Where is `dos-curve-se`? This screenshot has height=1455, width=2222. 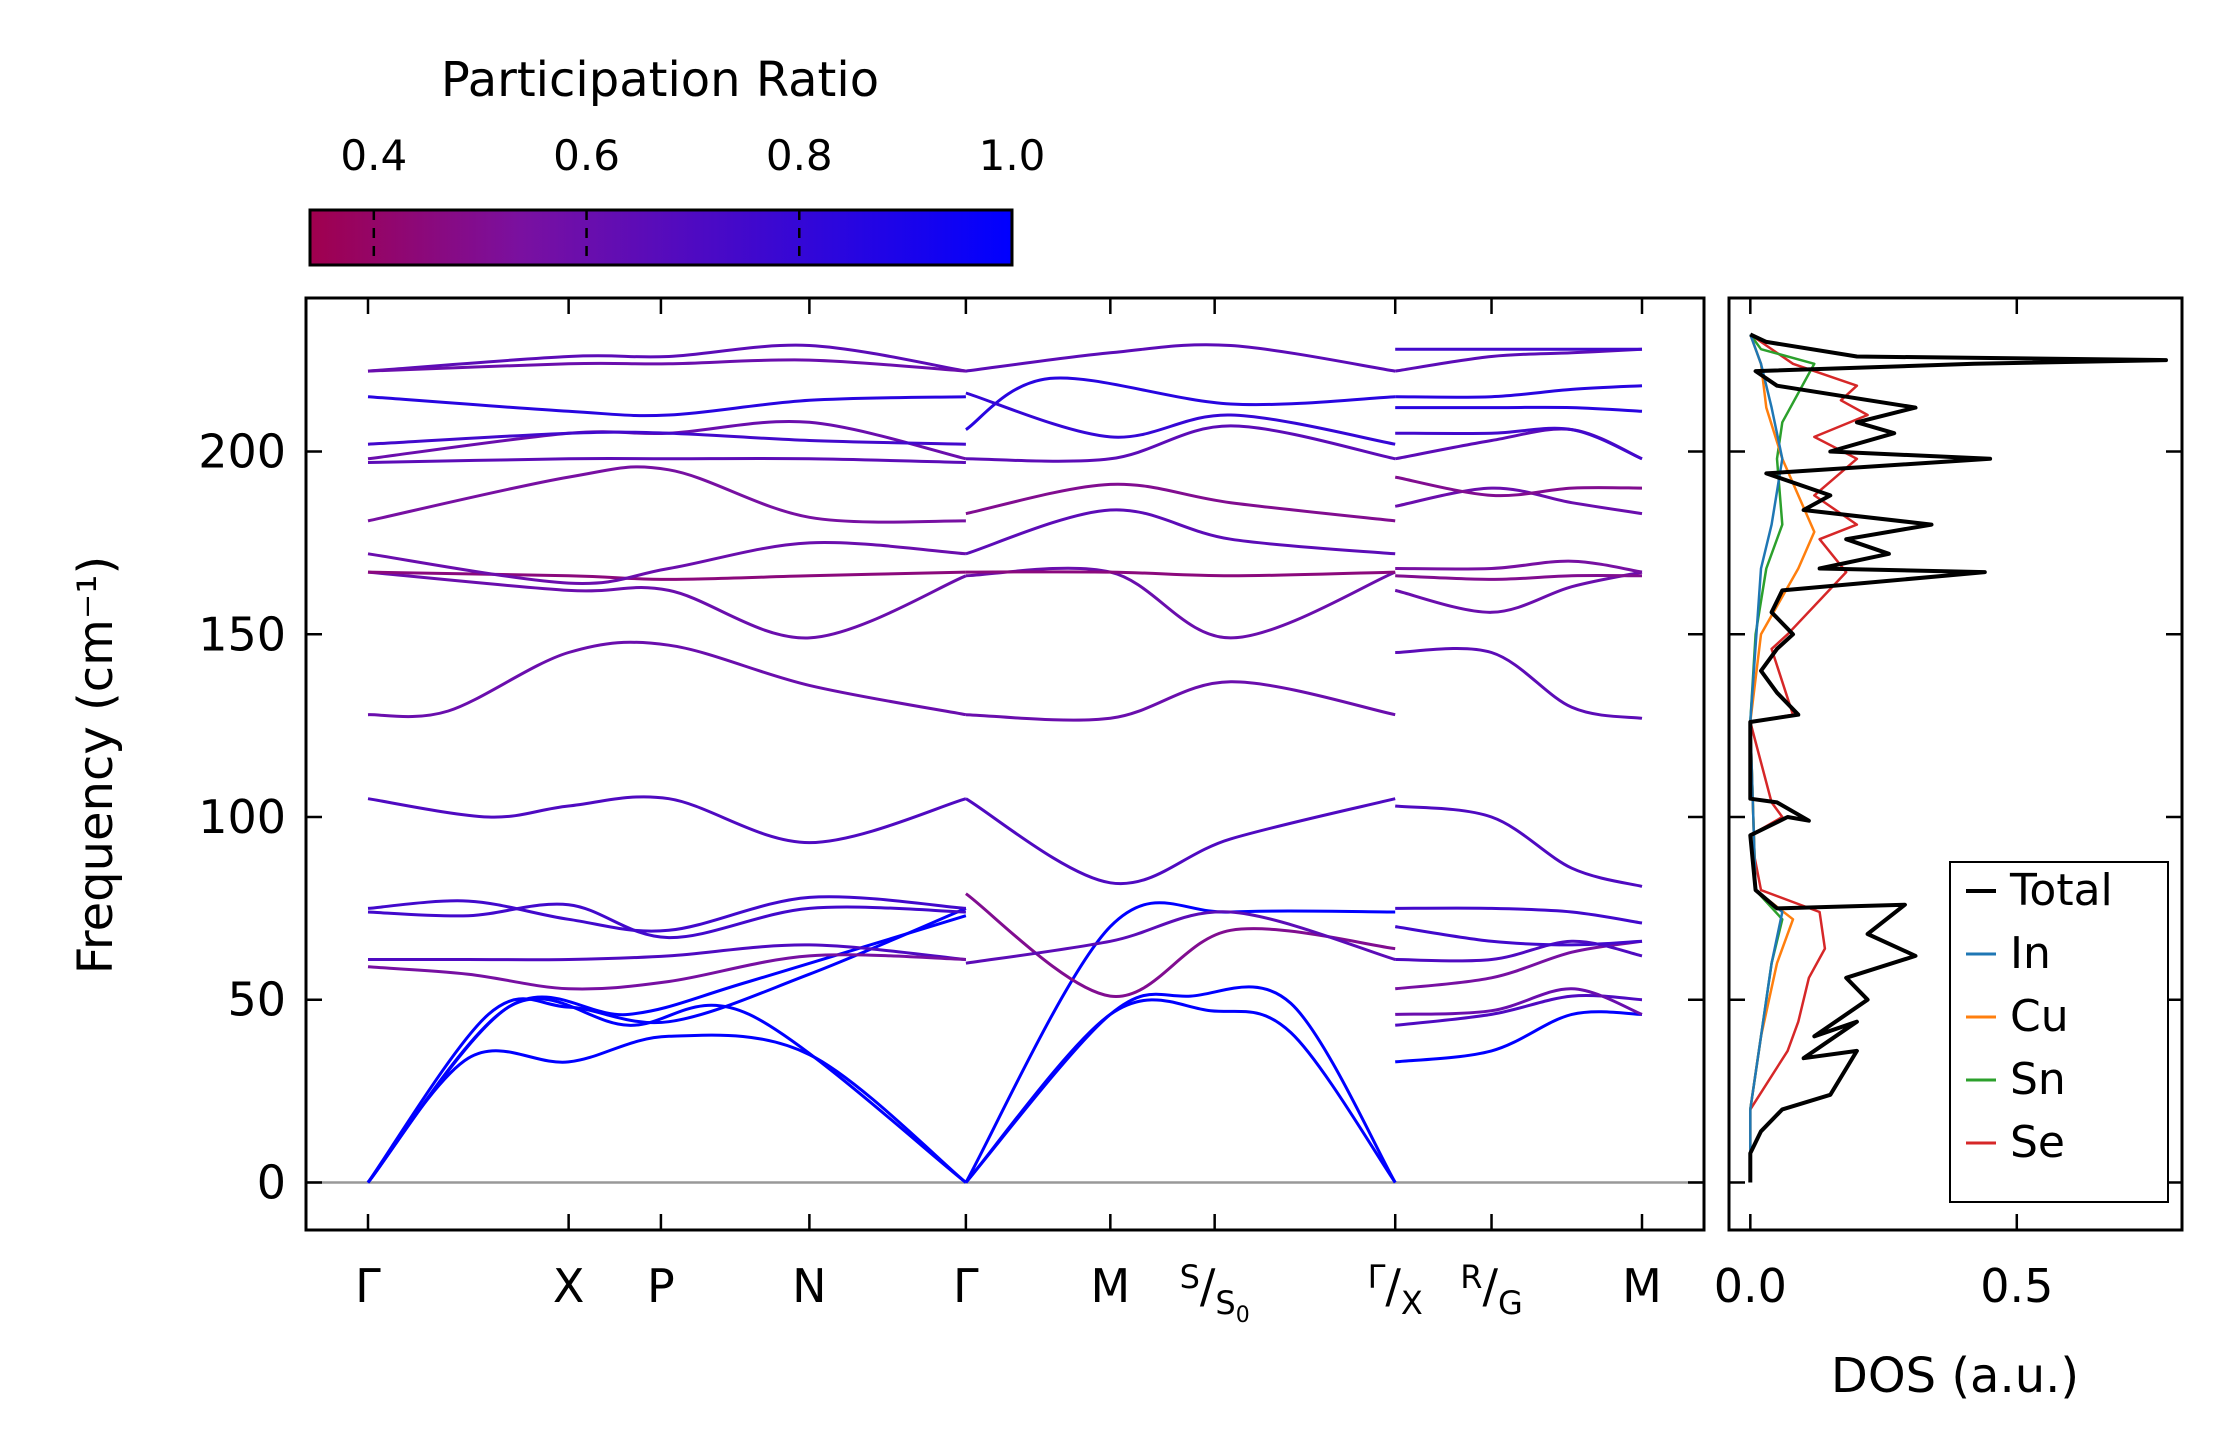
dos-curve-se is located at coordinates (1809, 758).